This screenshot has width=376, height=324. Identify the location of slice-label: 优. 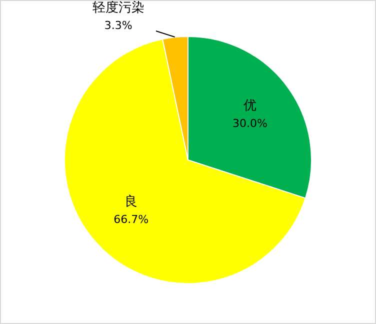
(249, 106).